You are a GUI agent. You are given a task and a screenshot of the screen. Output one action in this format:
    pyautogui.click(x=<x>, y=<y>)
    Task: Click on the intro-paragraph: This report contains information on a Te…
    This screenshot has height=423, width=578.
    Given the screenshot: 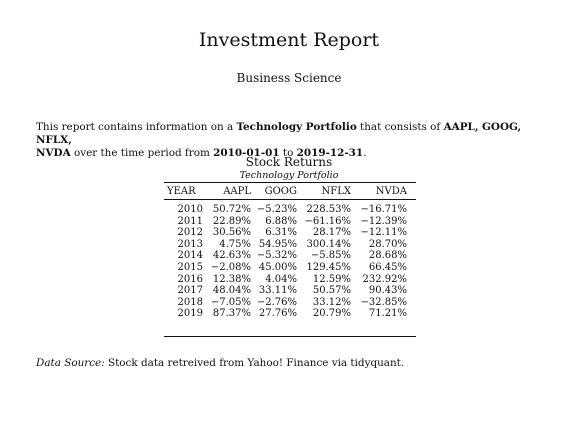 What is the action you would take?
    pyautogui.click(x=296, y=140)
    